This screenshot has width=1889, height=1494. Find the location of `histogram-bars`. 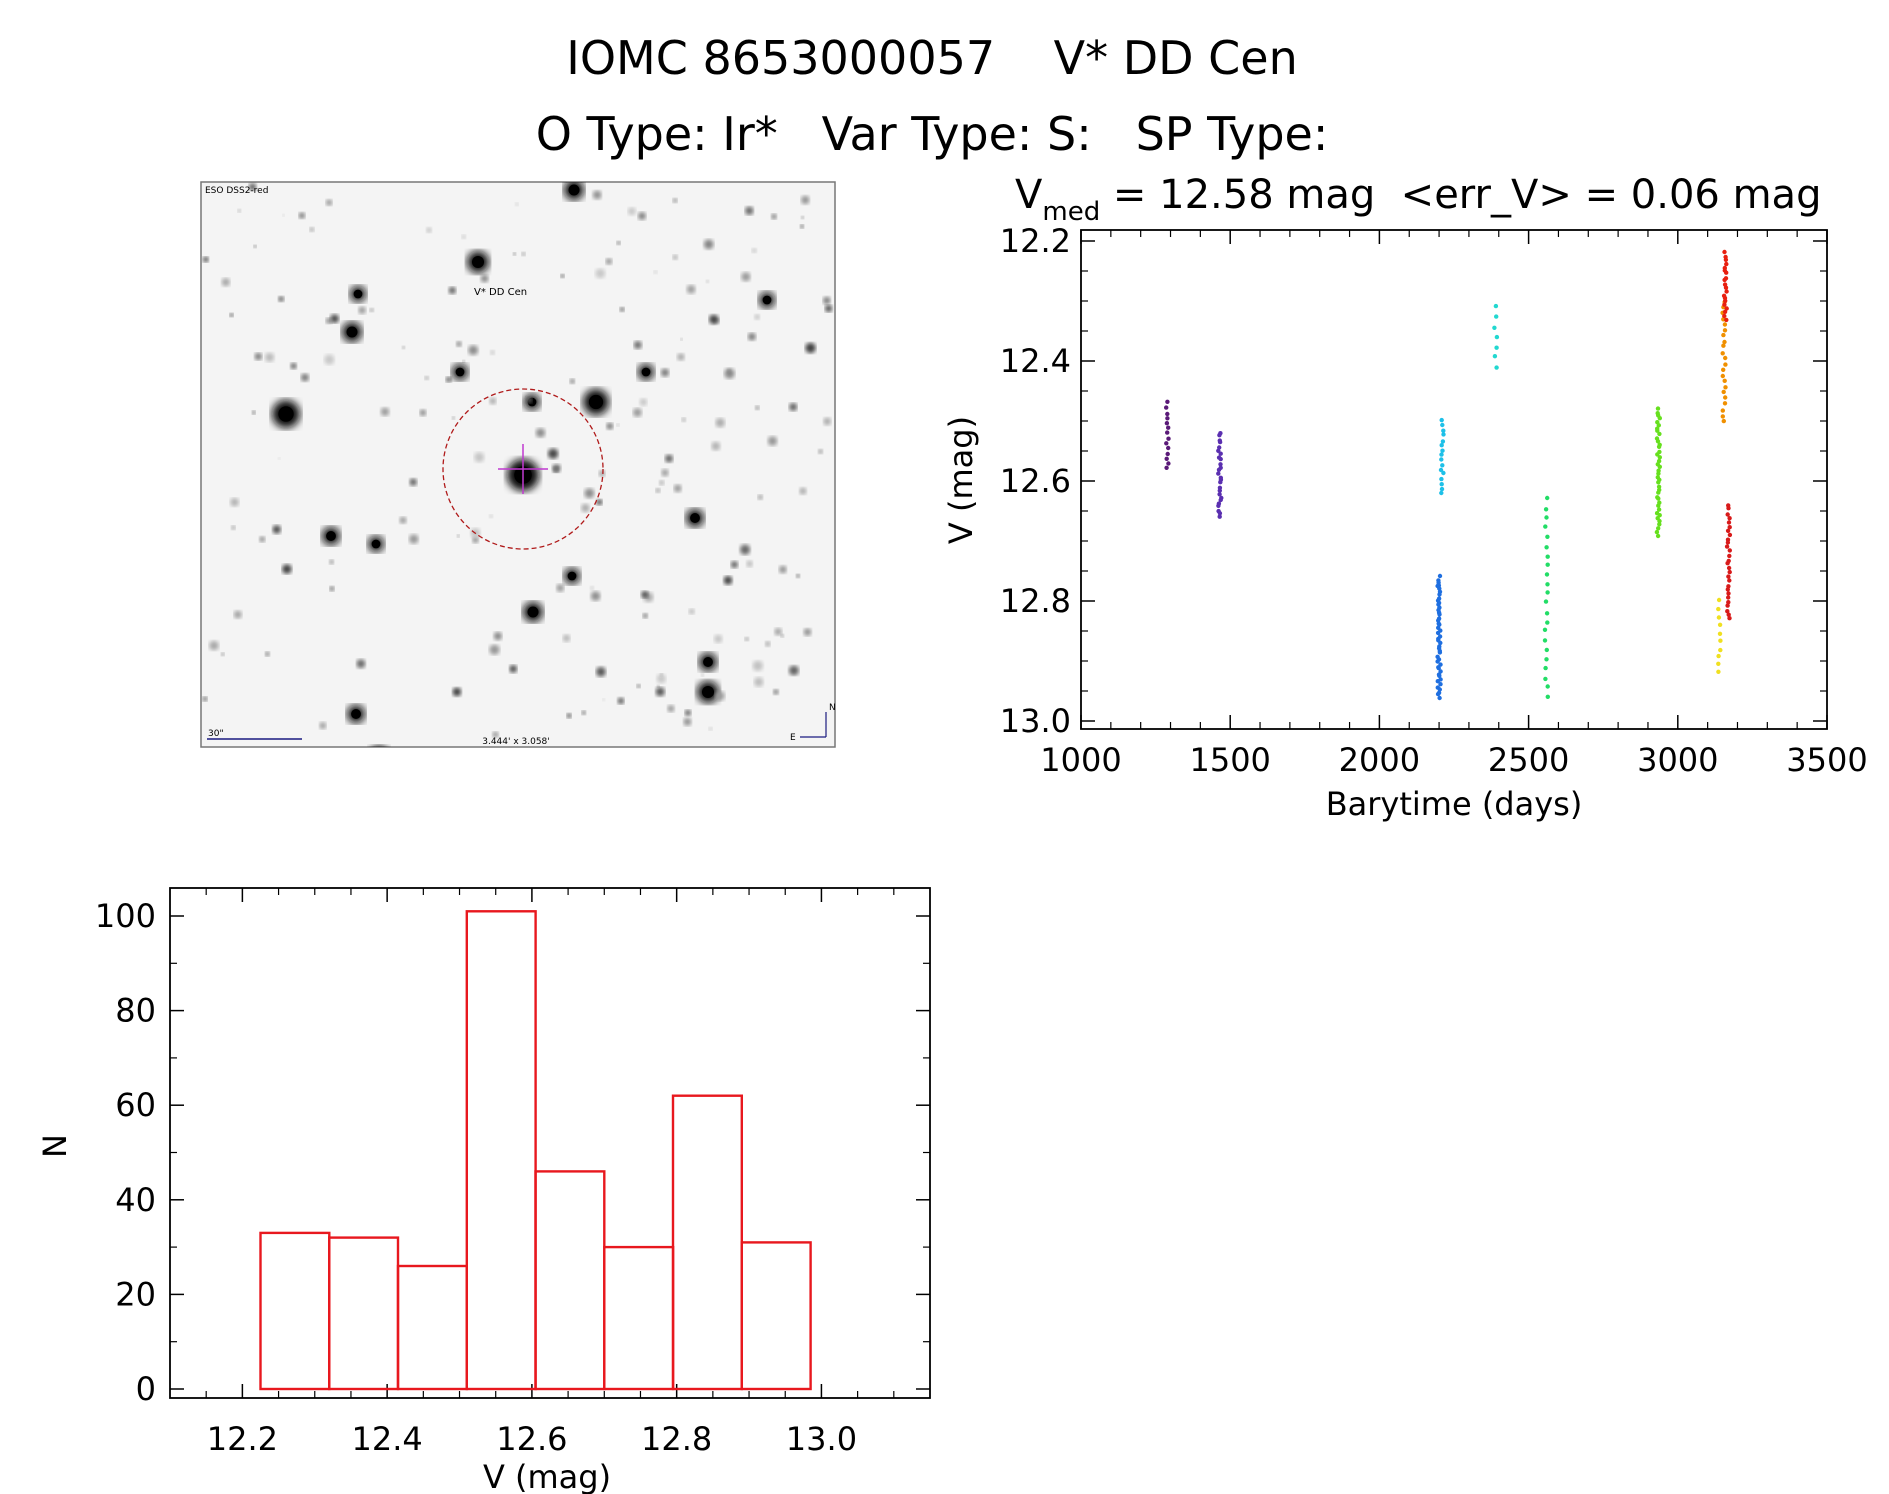

histogram-bars is located at coordinates (535, 1150).